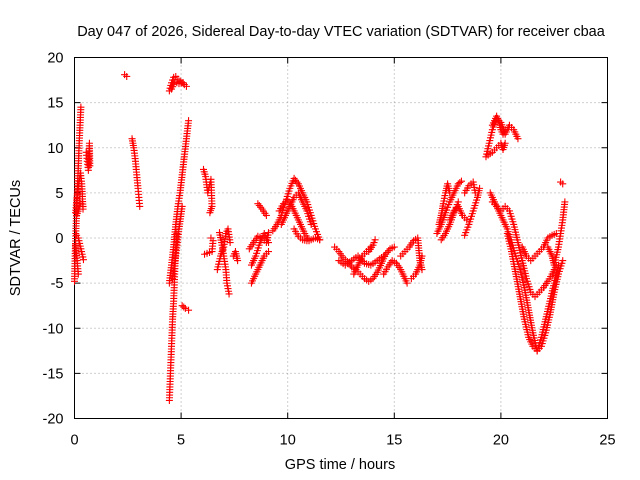  Describe the element at coordinates (53, 374) in the screenshot. I see `y-tick-label: -15` at that location.